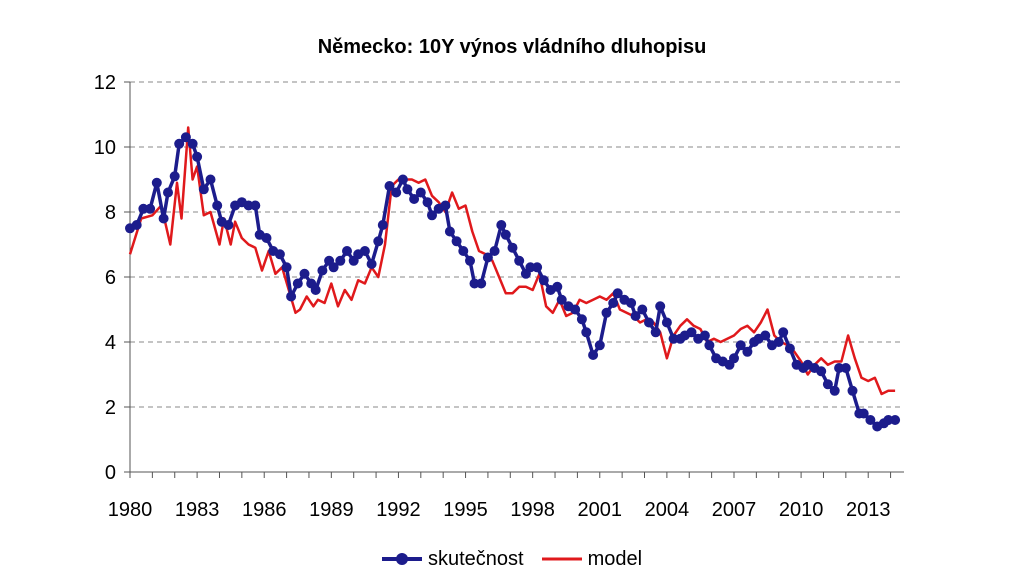 This screenshot has height=588, width=1024. Describe the element at coordinates (512, 47) in the screenshot. I see `chart-title: Německo: 10Y výnos vládního dluhopisu` at that location.